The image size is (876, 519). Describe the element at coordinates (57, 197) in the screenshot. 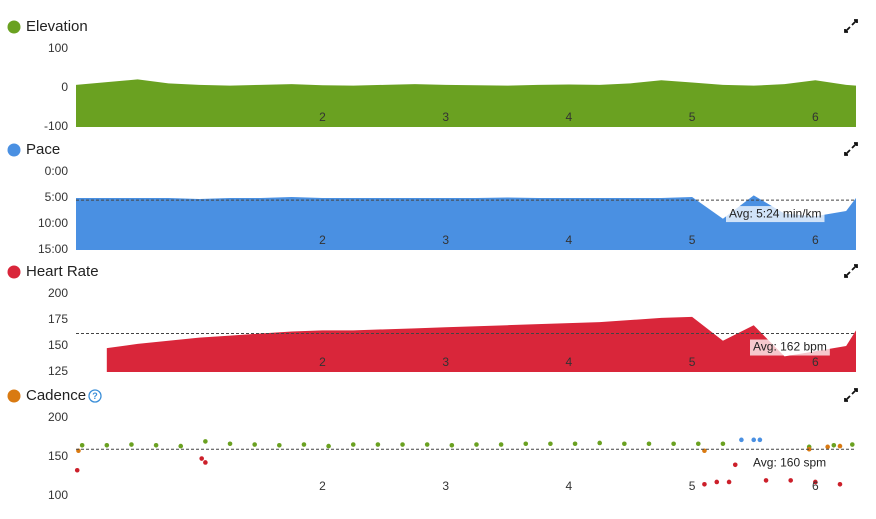

I see `y-tick-label: 5:00` at that location.